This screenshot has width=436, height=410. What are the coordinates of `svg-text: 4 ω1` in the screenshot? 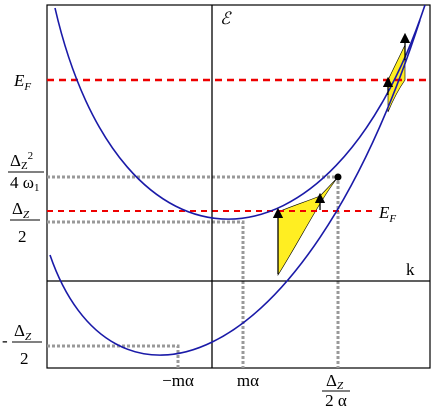 It's located at (24, 183).